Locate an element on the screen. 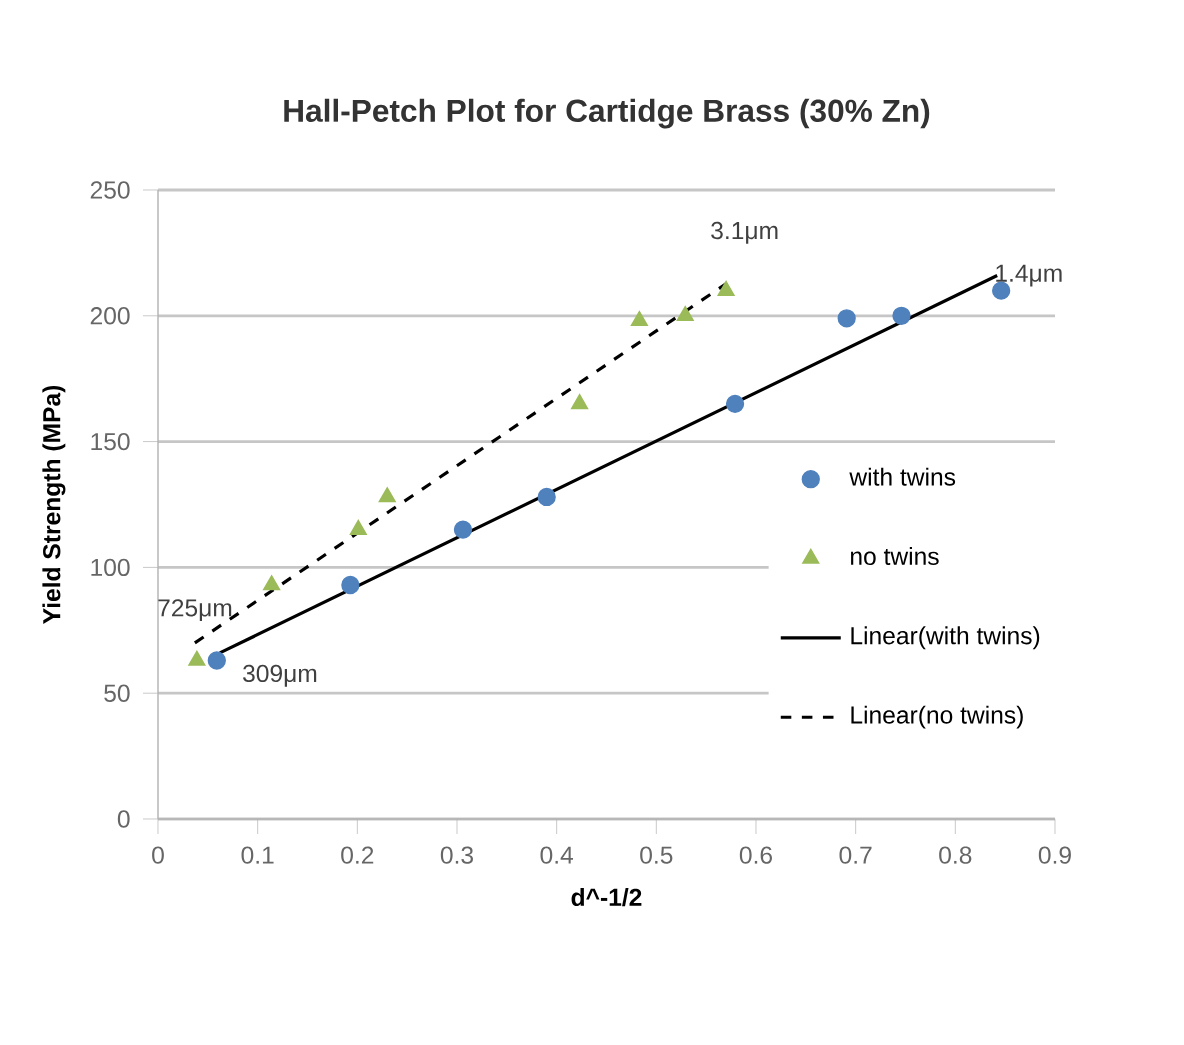  legend-label: Linear(with twins) is located at coordinates (945, 638).